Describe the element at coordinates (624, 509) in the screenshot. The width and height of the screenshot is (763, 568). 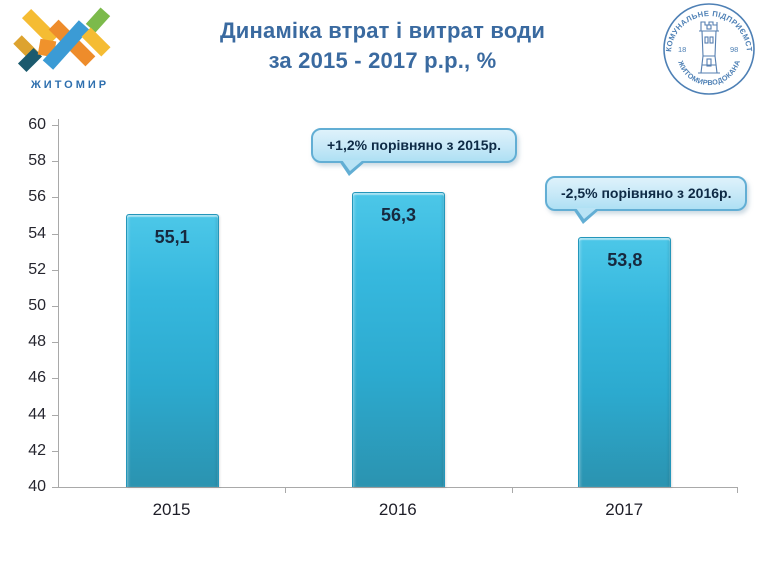
I see `x-category-label: 2017` at that location.